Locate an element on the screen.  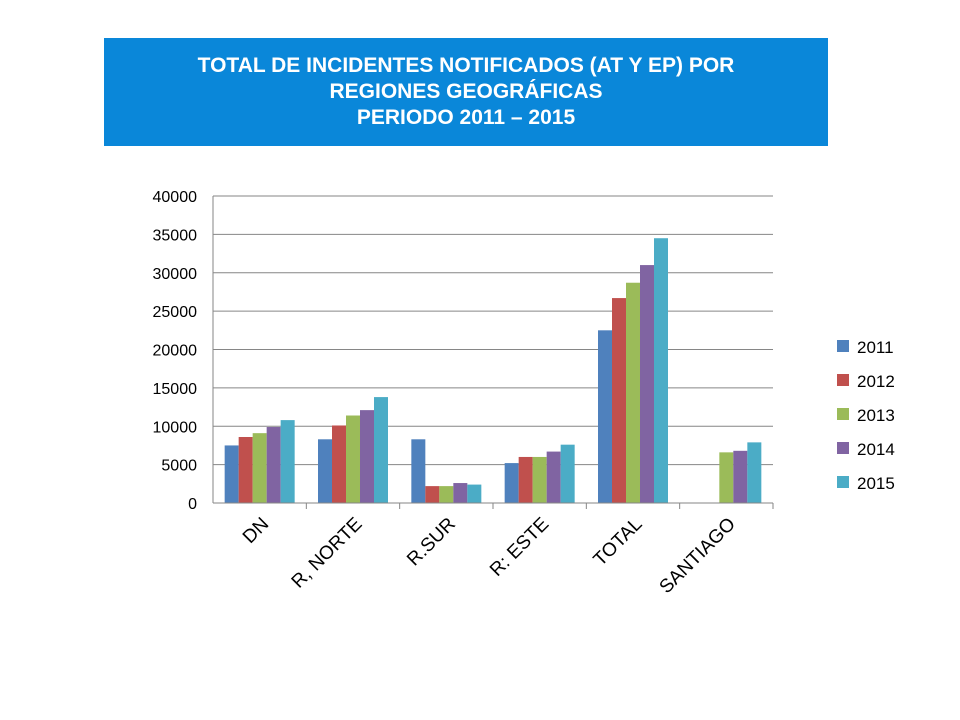
y-tick-label: 35000 is located at coordinates (175, 235).